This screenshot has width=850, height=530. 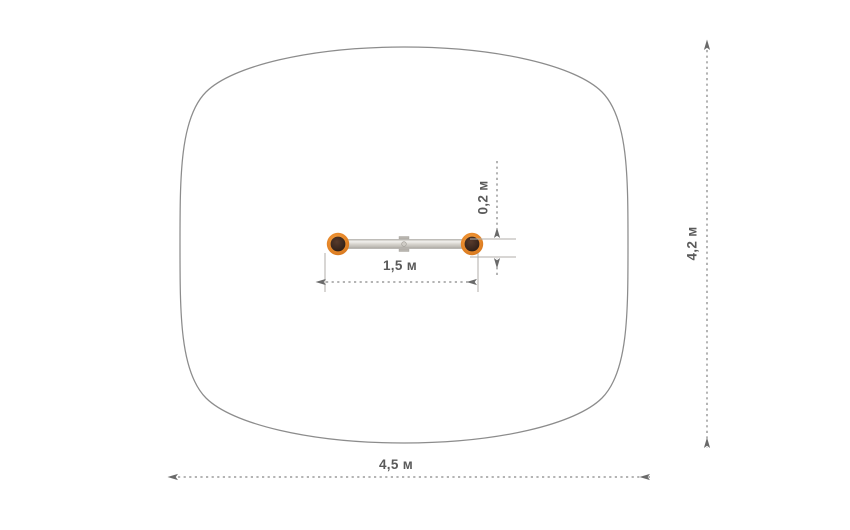 I want to click on dimension-label-beam-width: 0,2 м, so click(x=483, y=197).